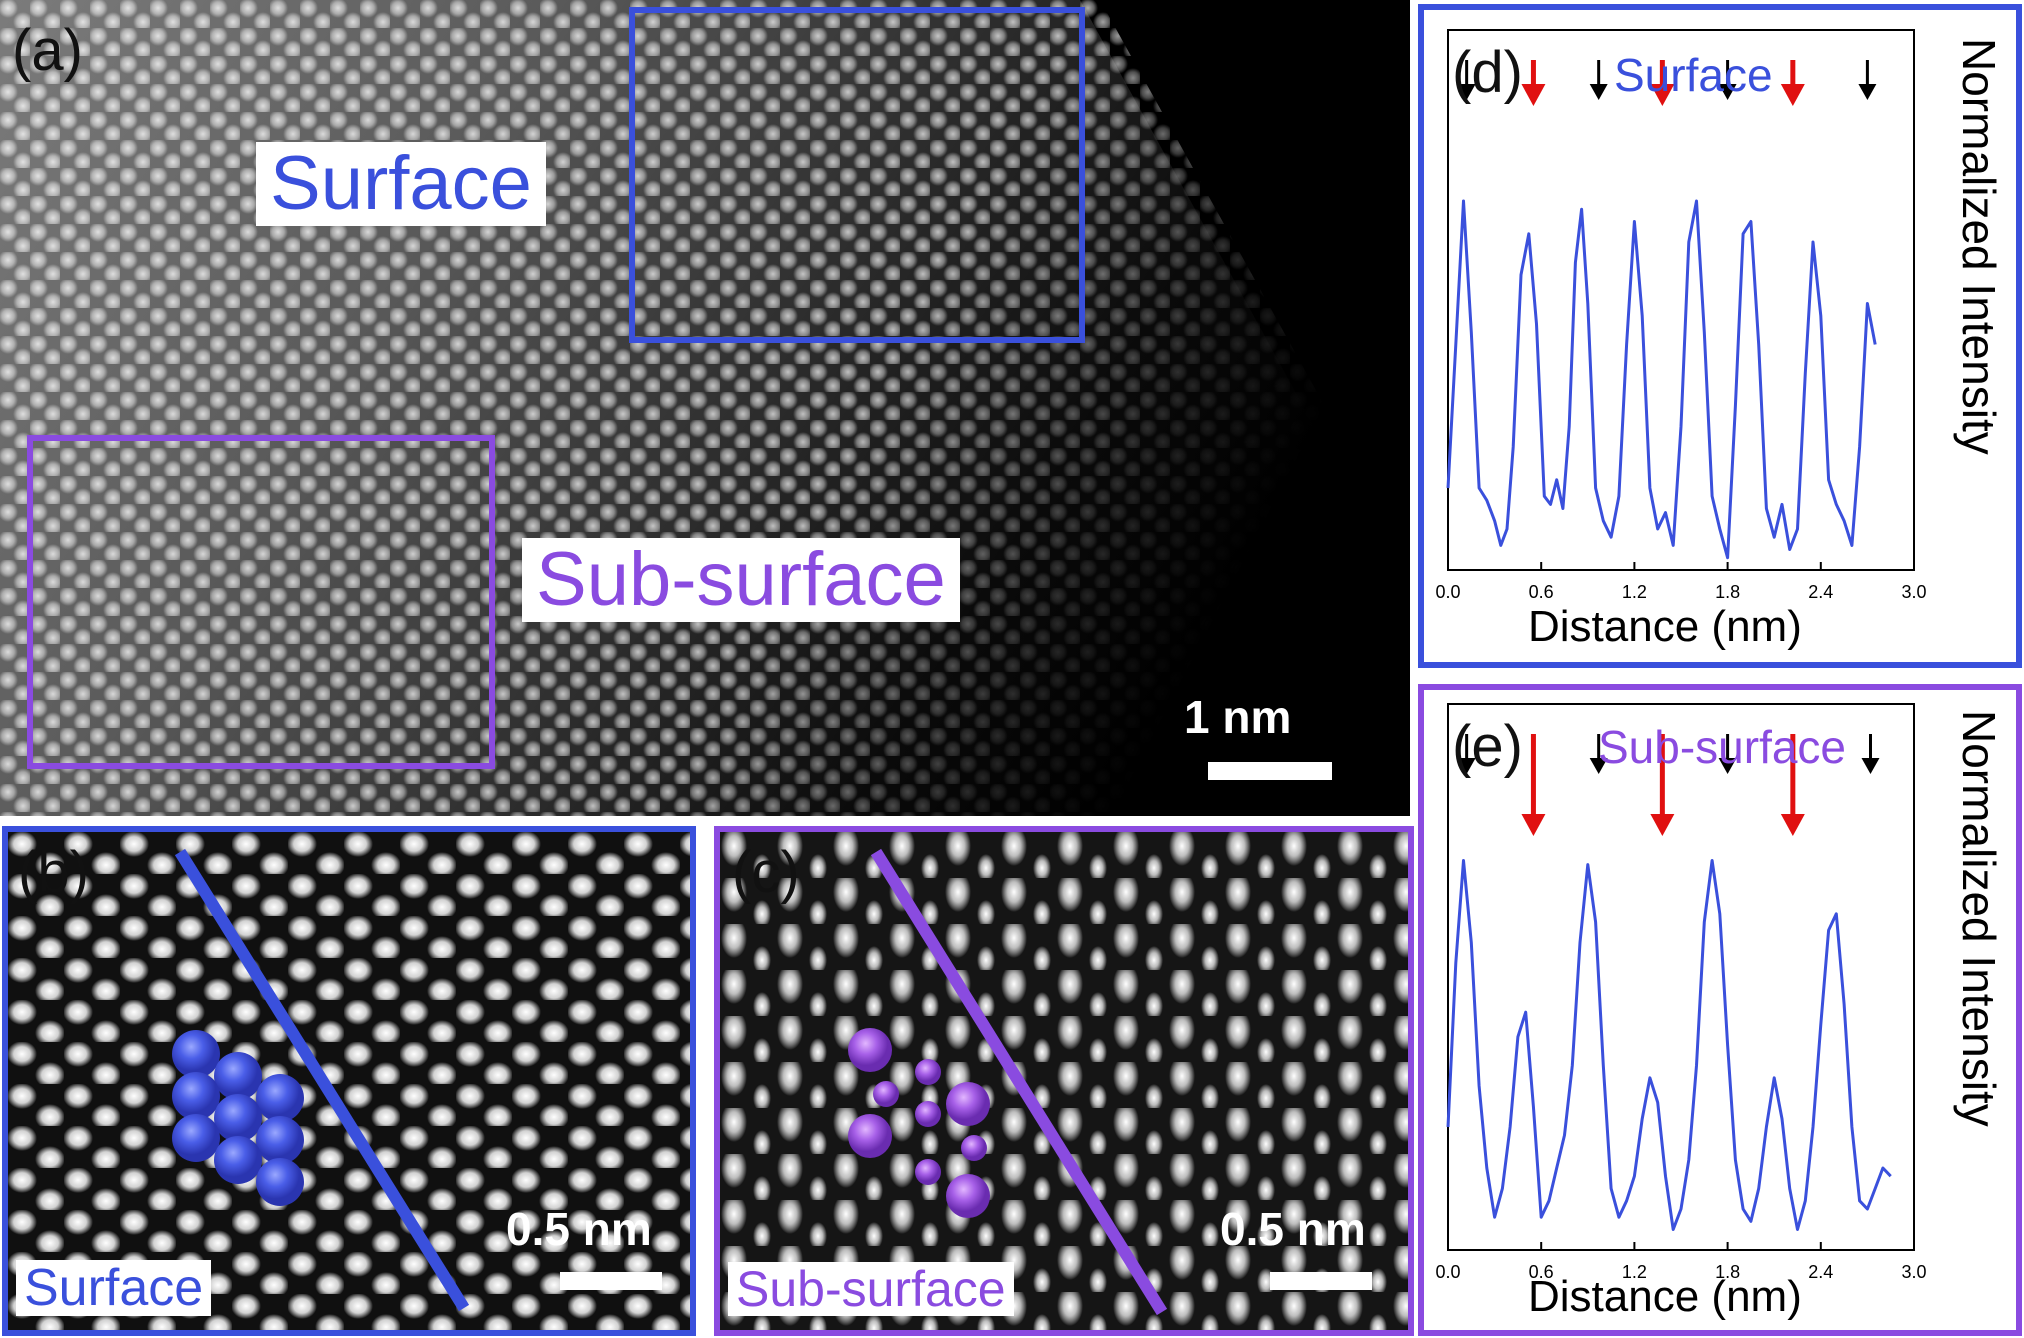 This screenshot has height=1338, width=2024. Describe the element at coordinates (611, 1281) in the screenshot. I see `panel-b-scale-bar` at that location.